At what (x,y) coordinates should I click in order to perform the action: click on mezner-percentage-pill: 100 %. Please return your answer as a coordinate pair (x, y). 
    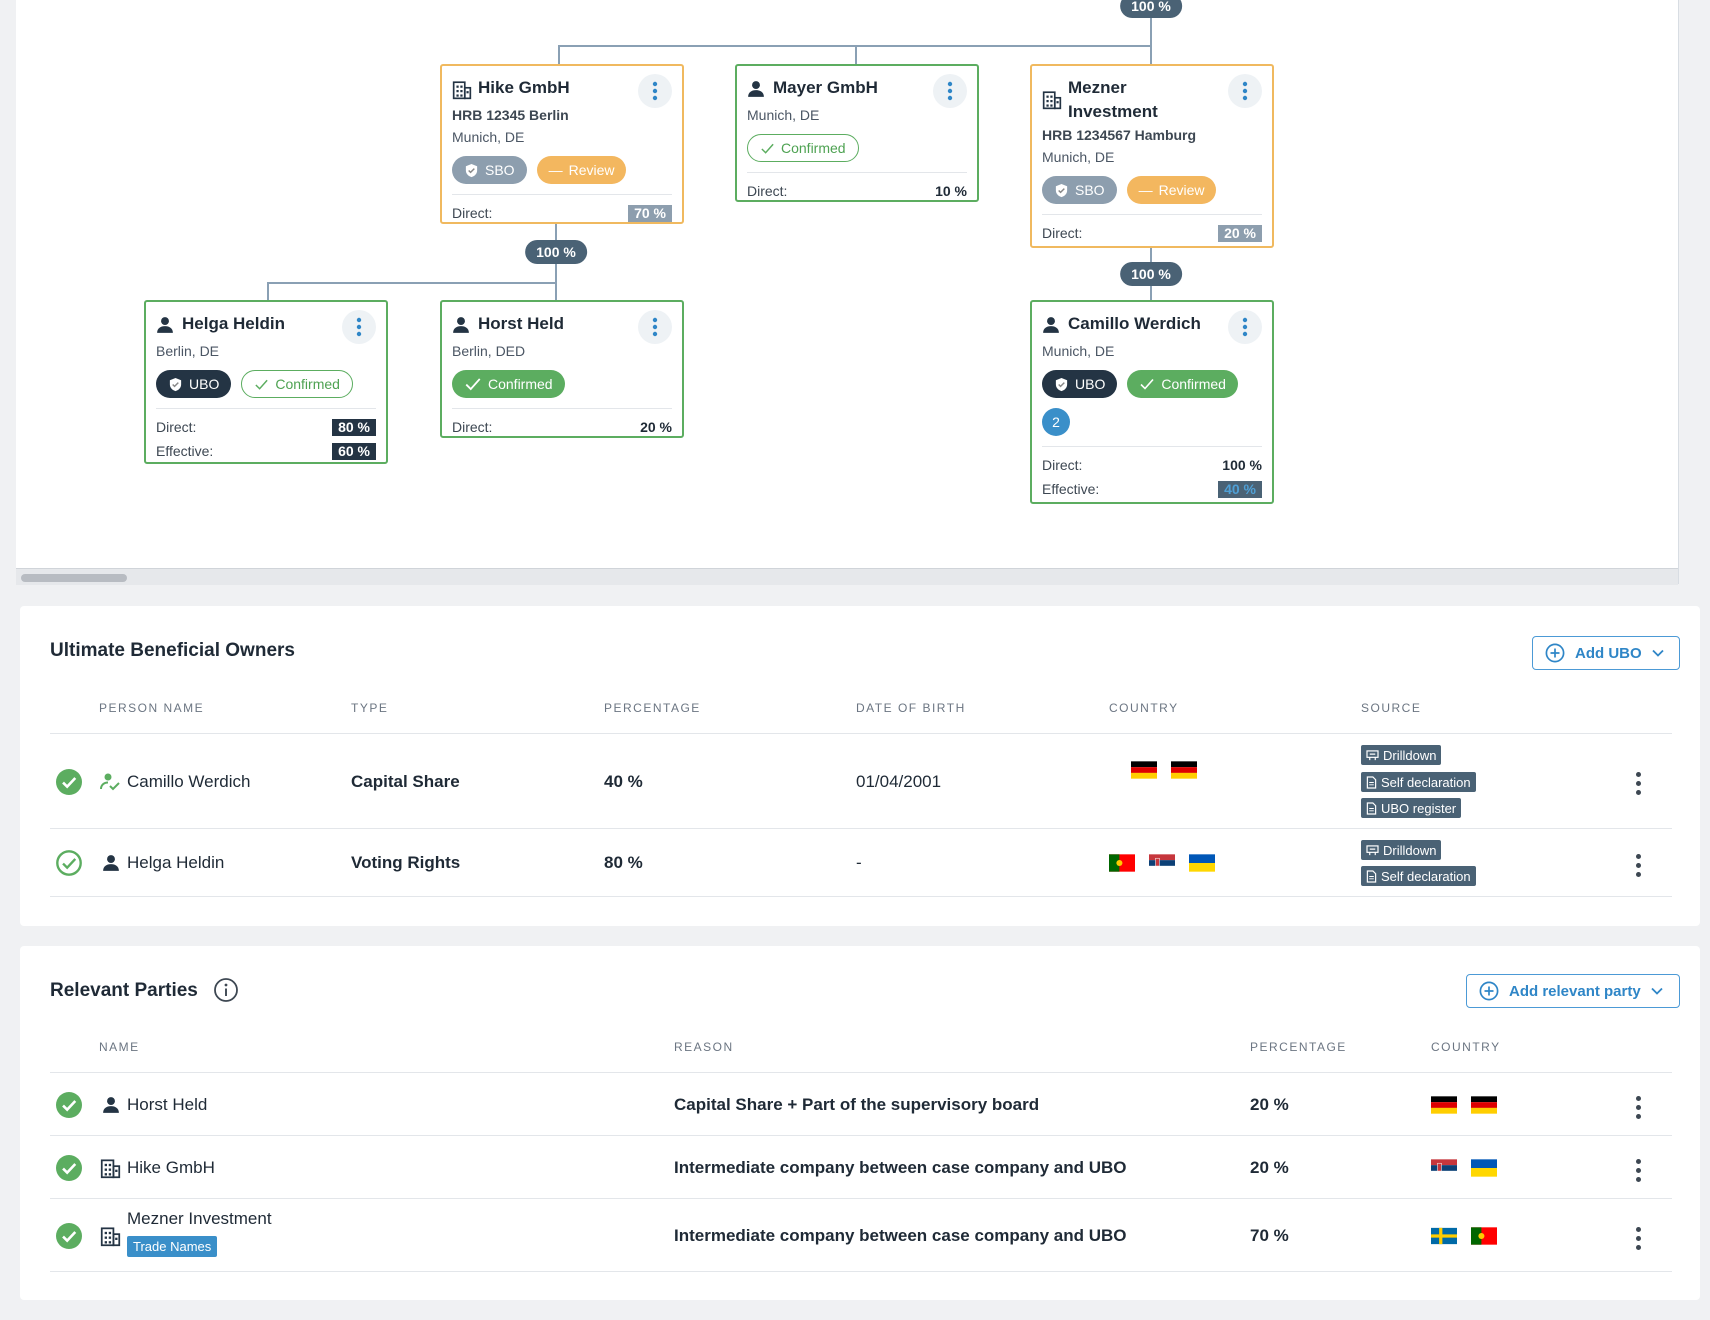
    Looking at the image, I should click on (1151, 274).